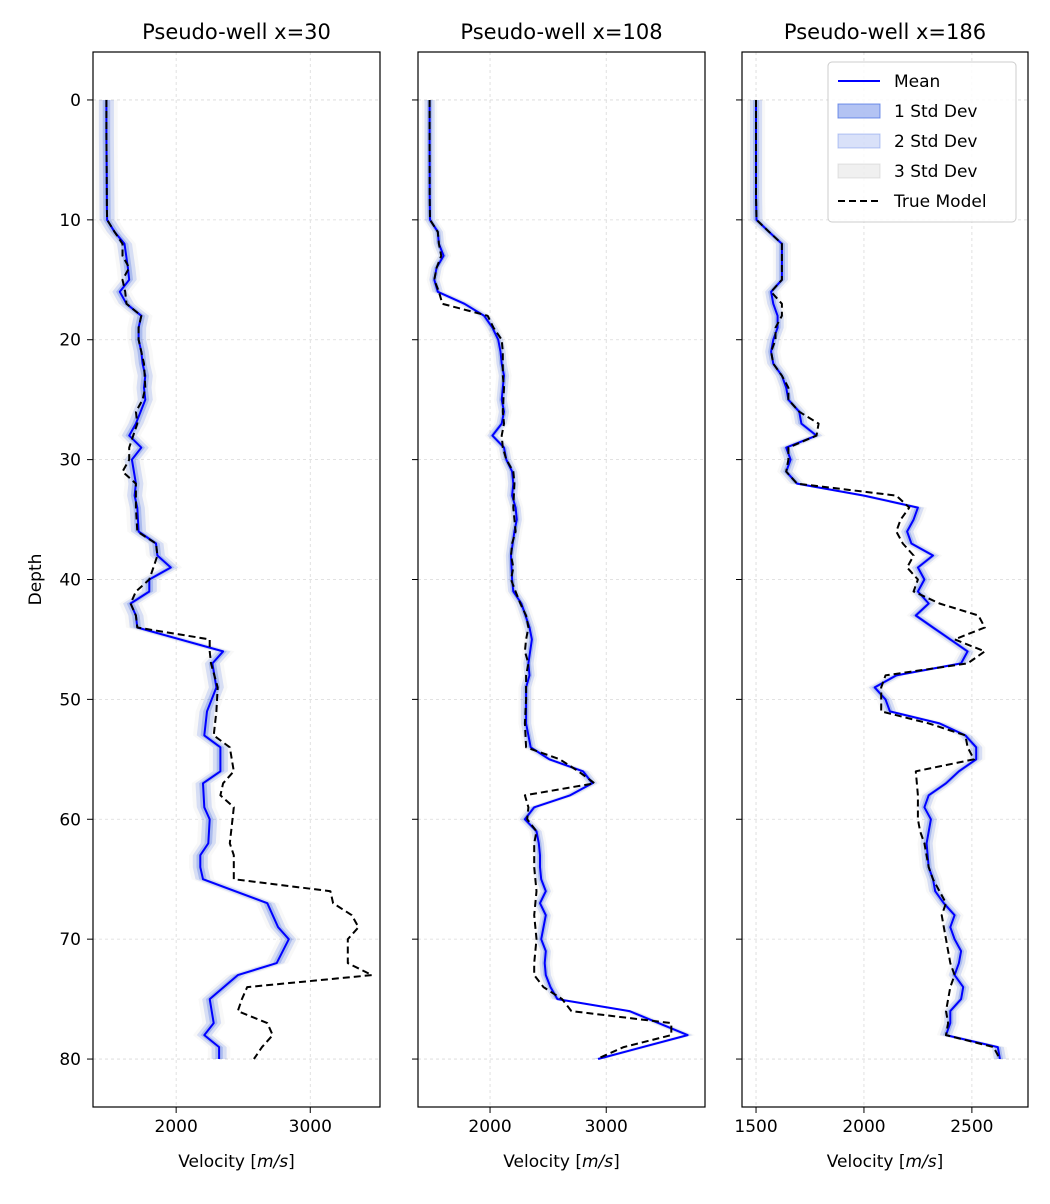 The image size is (1050, 1204). I want to click on series-line-mean, so click(197, 579).